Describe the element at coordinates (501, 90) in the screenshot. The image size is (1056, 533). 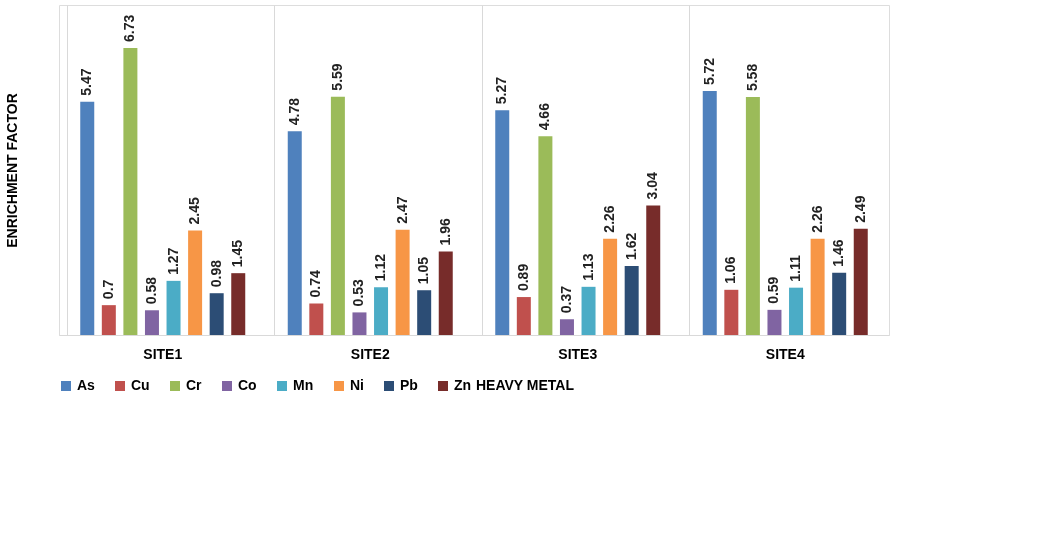
I see `data-label: 5.27` at that location.